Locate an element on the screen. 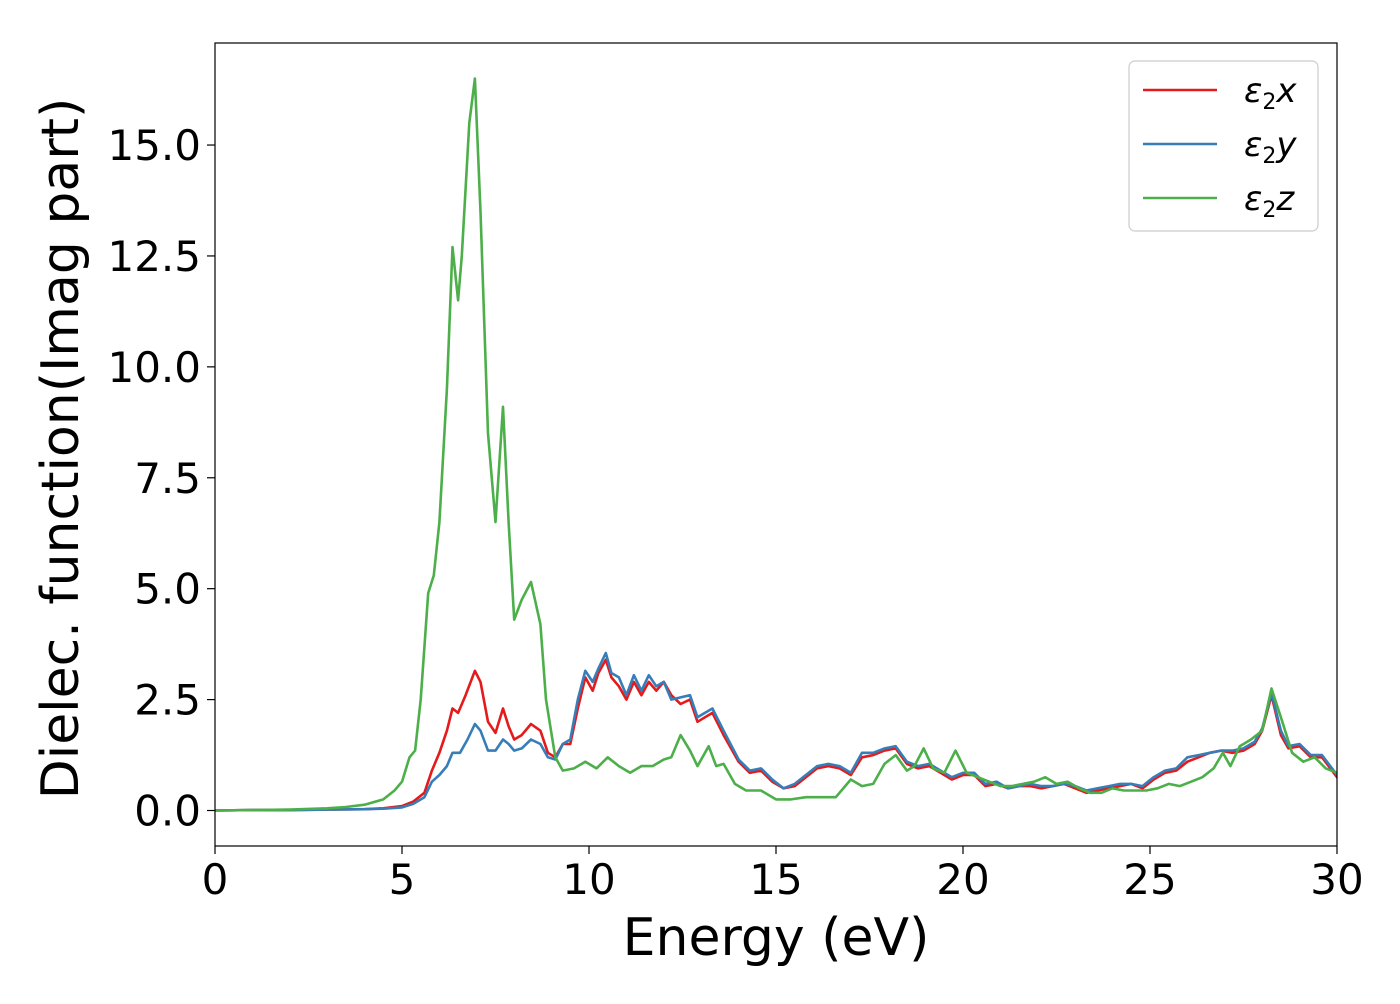 This screenshot has width=1400, height=1004. y-tick-label: 0.0 is located at coordinates (167, 811).